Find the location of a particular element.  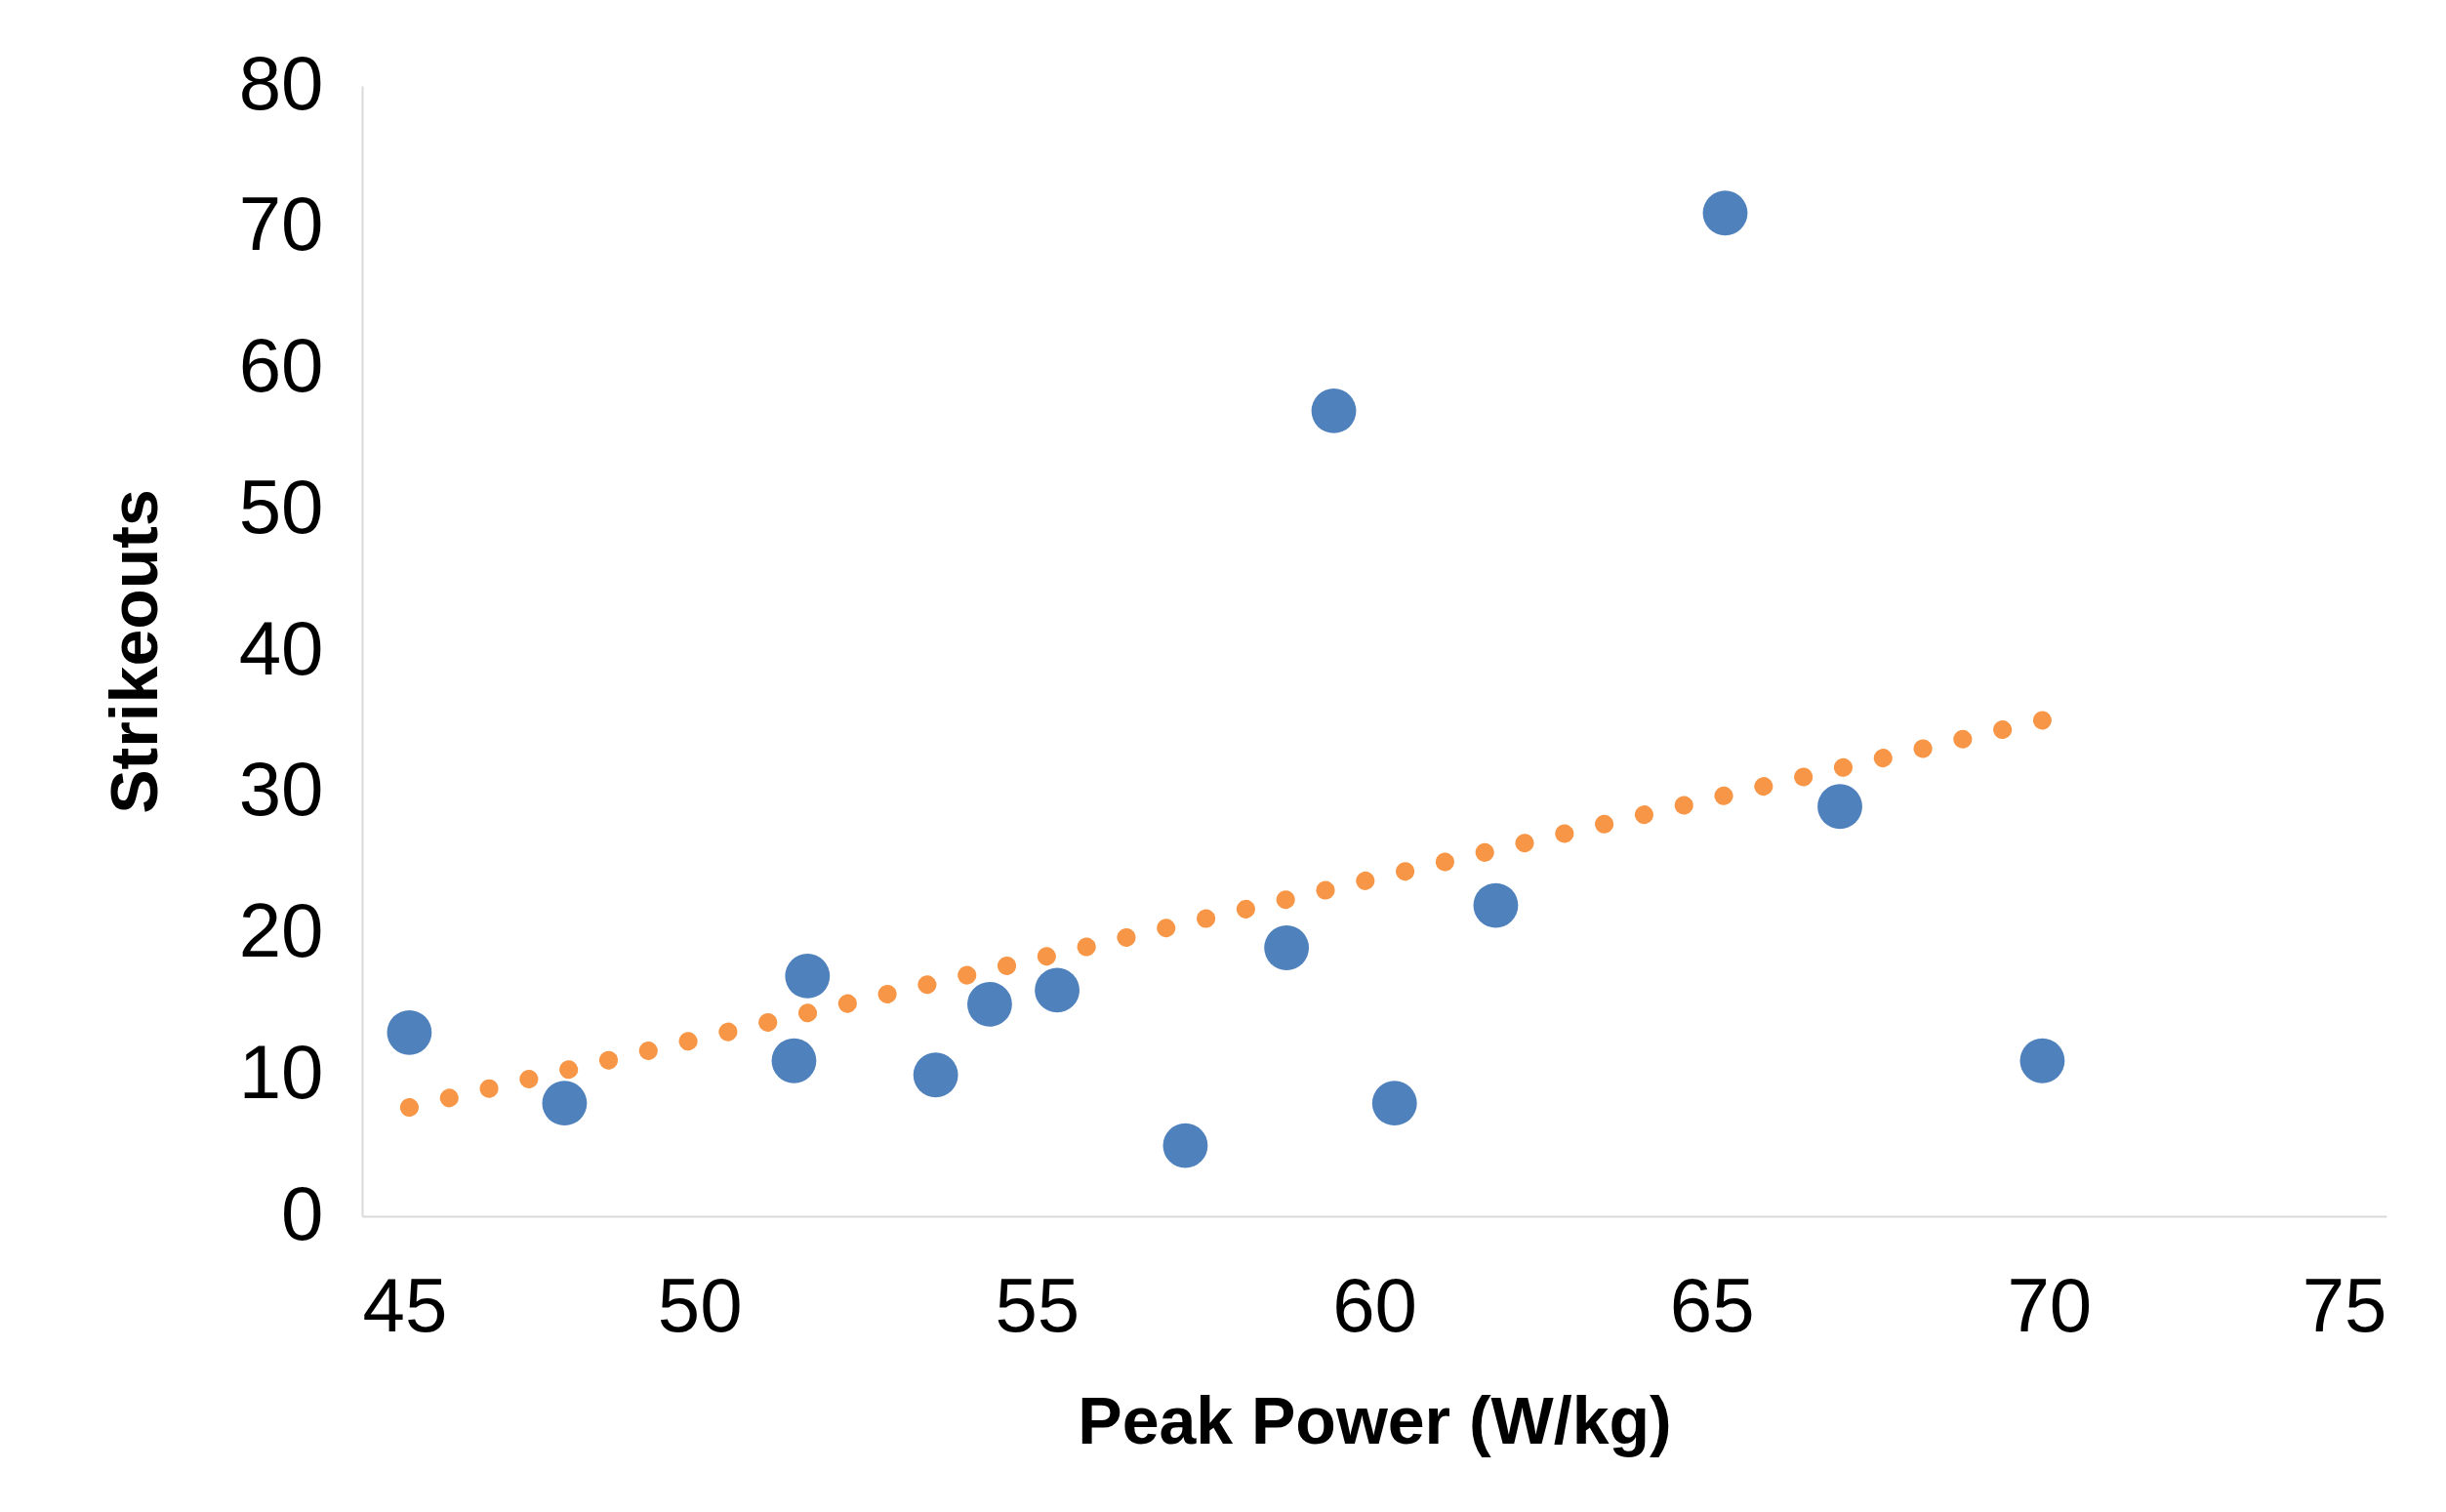

y-tick-label: 50 is located at coordinates (281, 507).